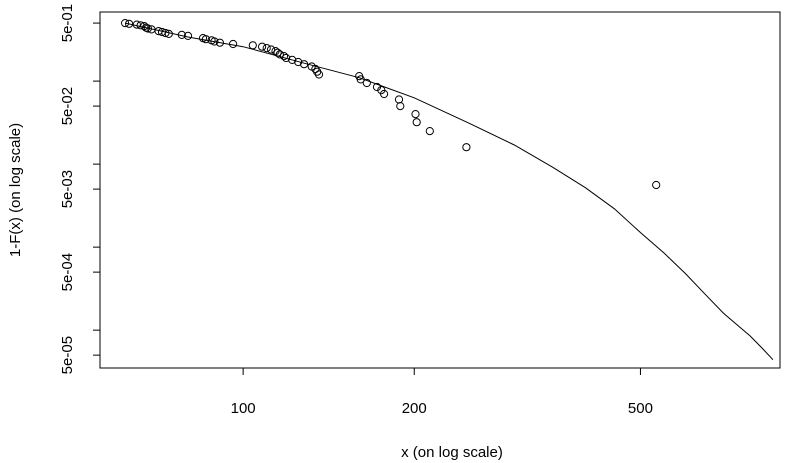 The width and height of the screenshot is (791, 463). Describe the element at coordinates (15, 190) in the screenshot. I see `y-axis-title: 1-F(x) (on log scale)` at that location.